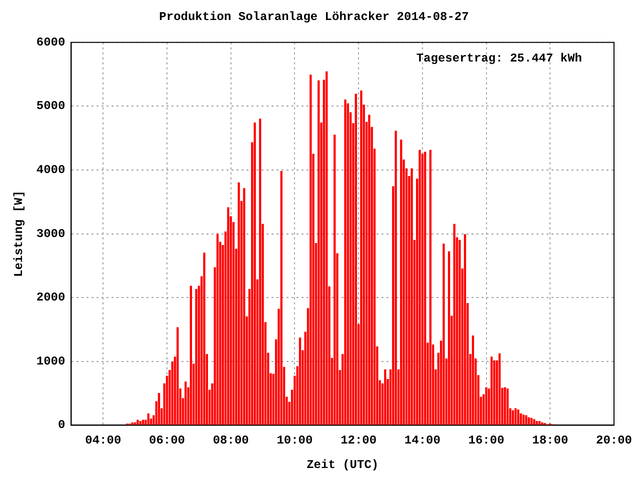 The image size is (640, 480). Describe the element at coordinates (486, 440) in the screenshot. I see `x-tick-label: 16:00` at that location.